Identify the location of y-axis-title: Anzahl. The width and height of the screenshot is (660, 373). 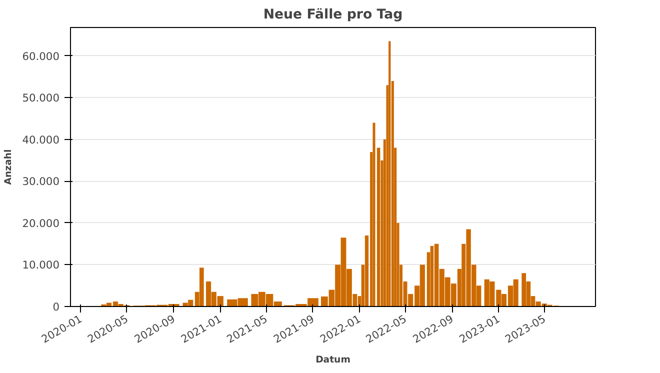
(8, 167).